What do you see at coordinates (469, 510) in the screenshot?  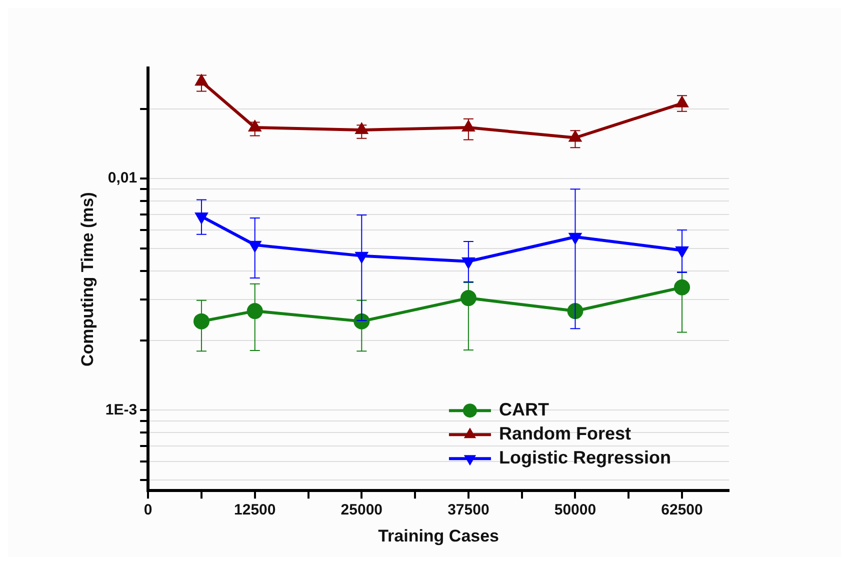 I see `x-tick-label: 37500` at bounding box center [469, 510].